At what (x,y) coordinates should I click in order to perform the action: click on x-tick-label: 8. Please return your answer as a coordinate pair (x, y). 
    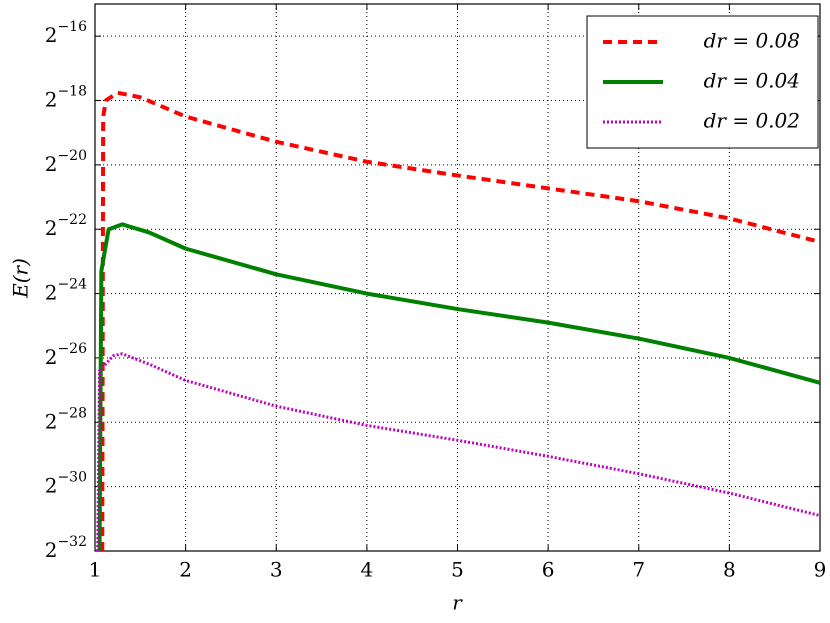
    Looking at the image, I should click on (729, 570).